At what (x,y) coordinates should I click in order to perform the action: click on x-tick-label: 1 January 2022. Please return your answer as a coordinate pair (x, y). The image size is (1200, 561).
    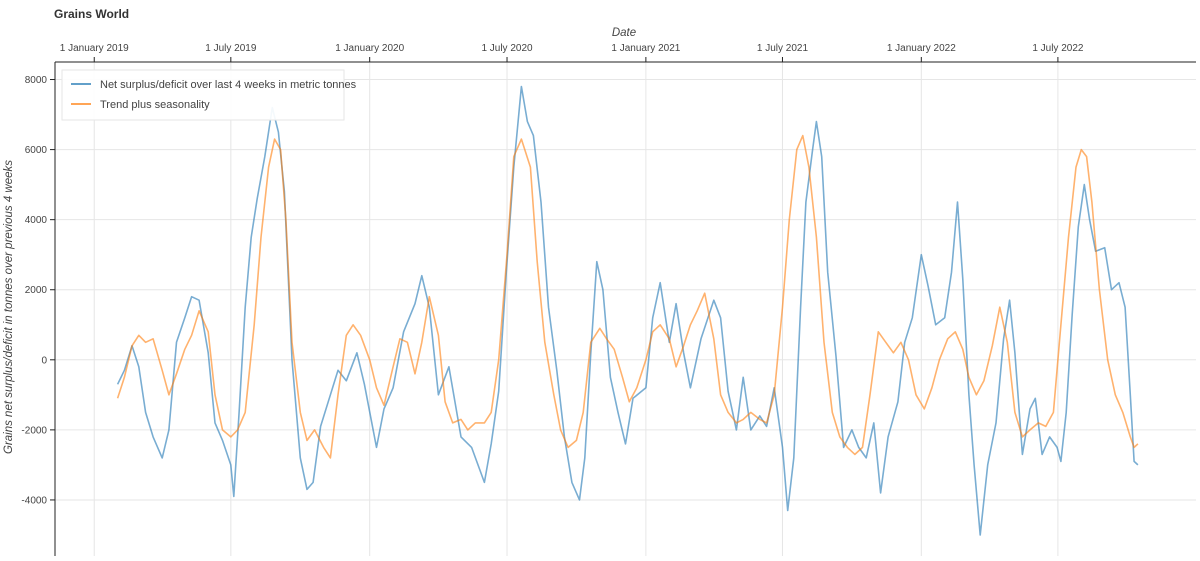
    Looking at the image, I should click on (921, 48).